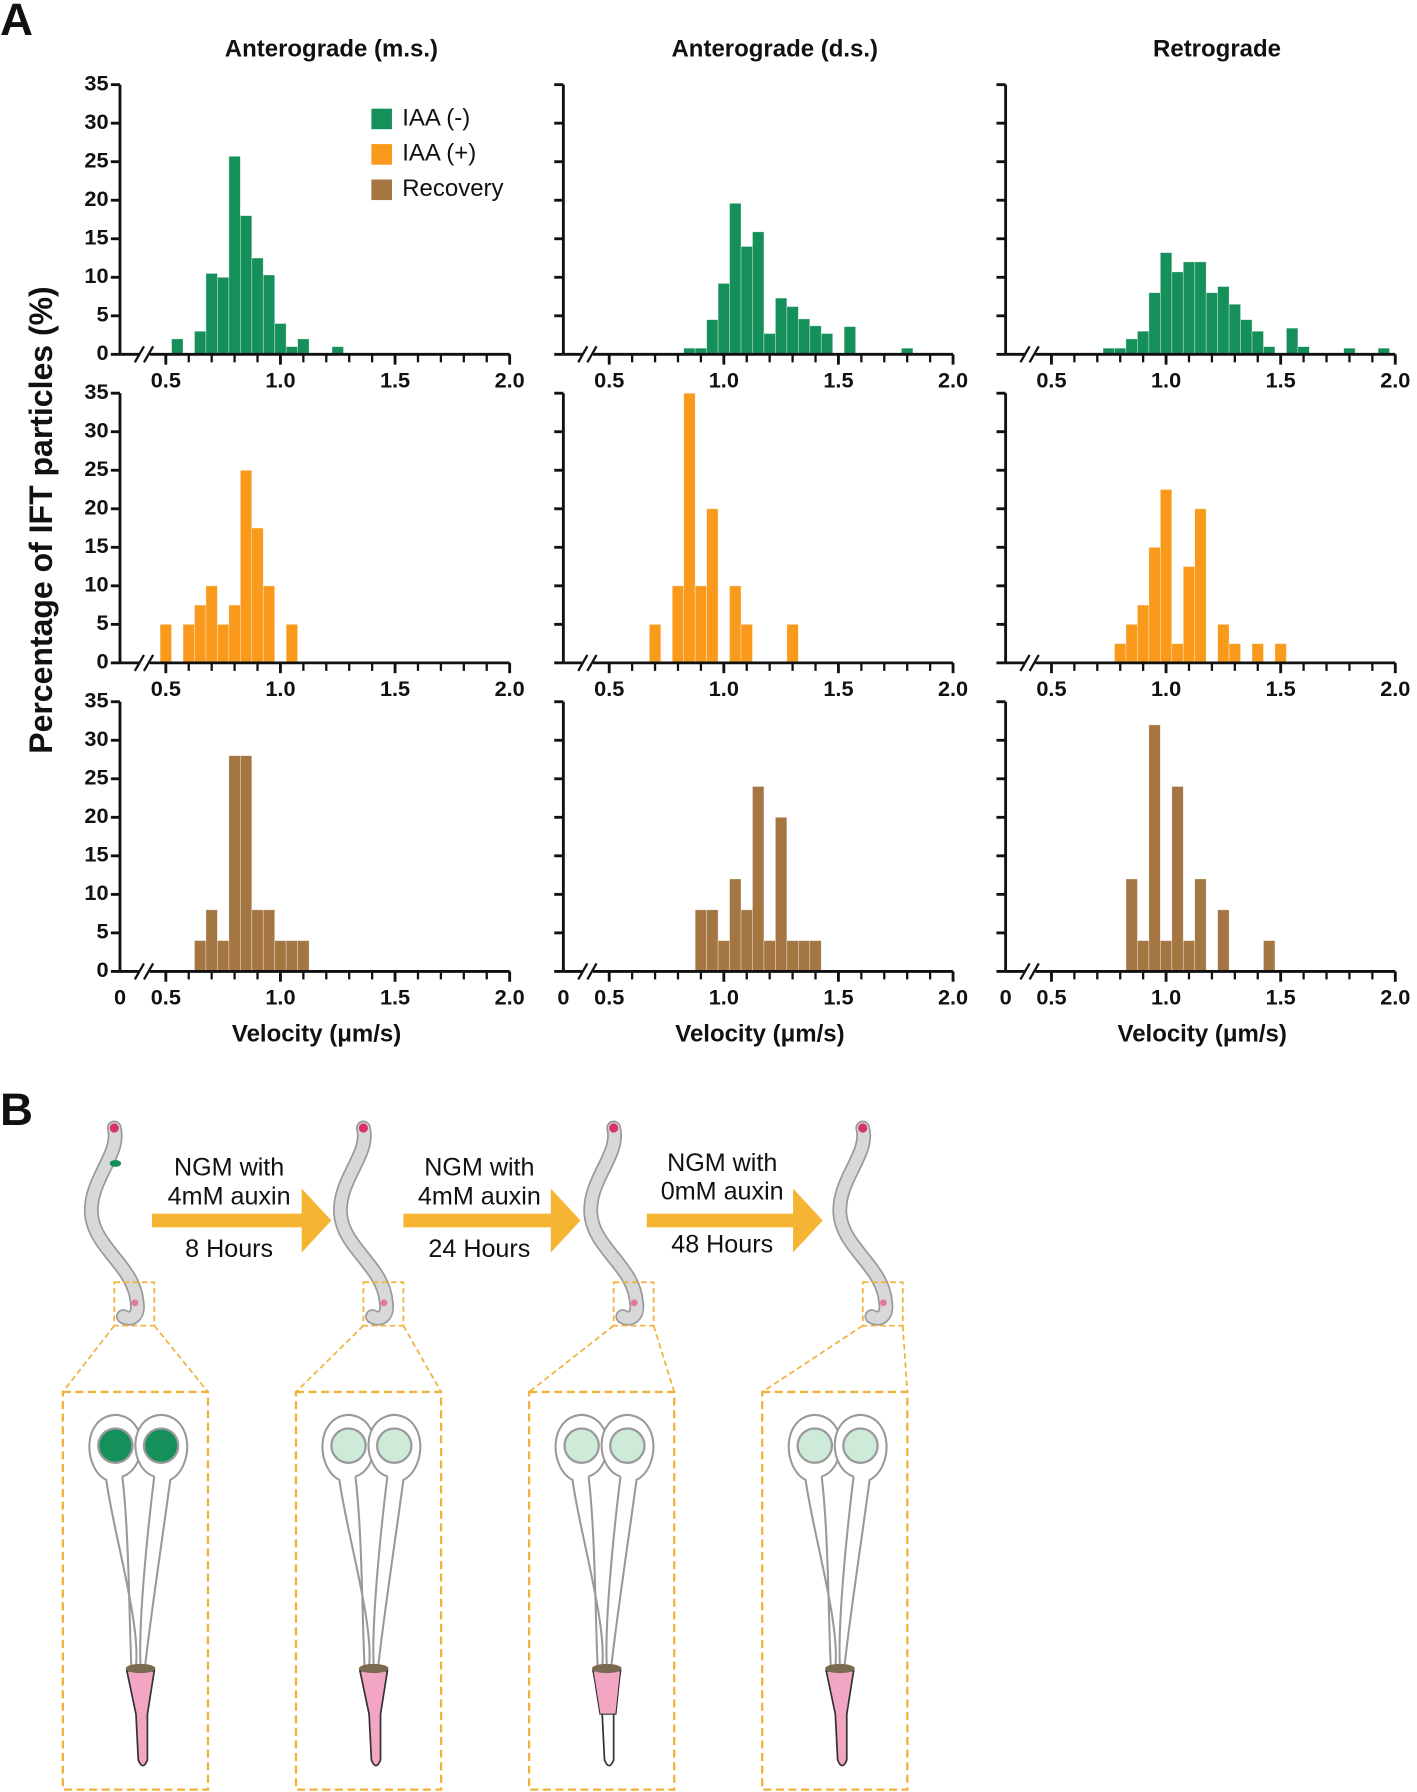 The width and height of the screenshot is (1417, 1792). What do you see at coordinates (722, 1192) in the screenshot?
I see `step-auxin: 0mM auxin` at bounding box center [722, 1192].